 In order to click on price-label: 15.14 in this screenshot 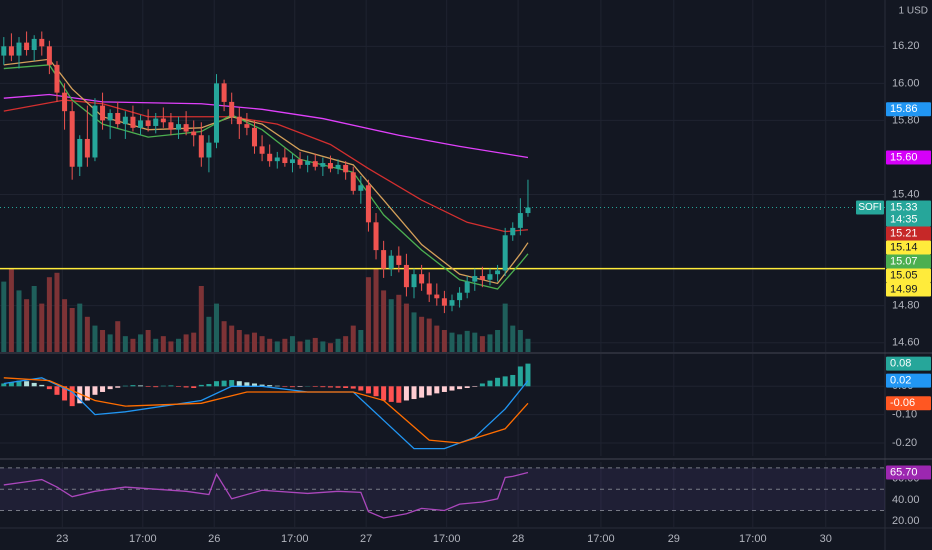, I will do `click(904, 247)`.